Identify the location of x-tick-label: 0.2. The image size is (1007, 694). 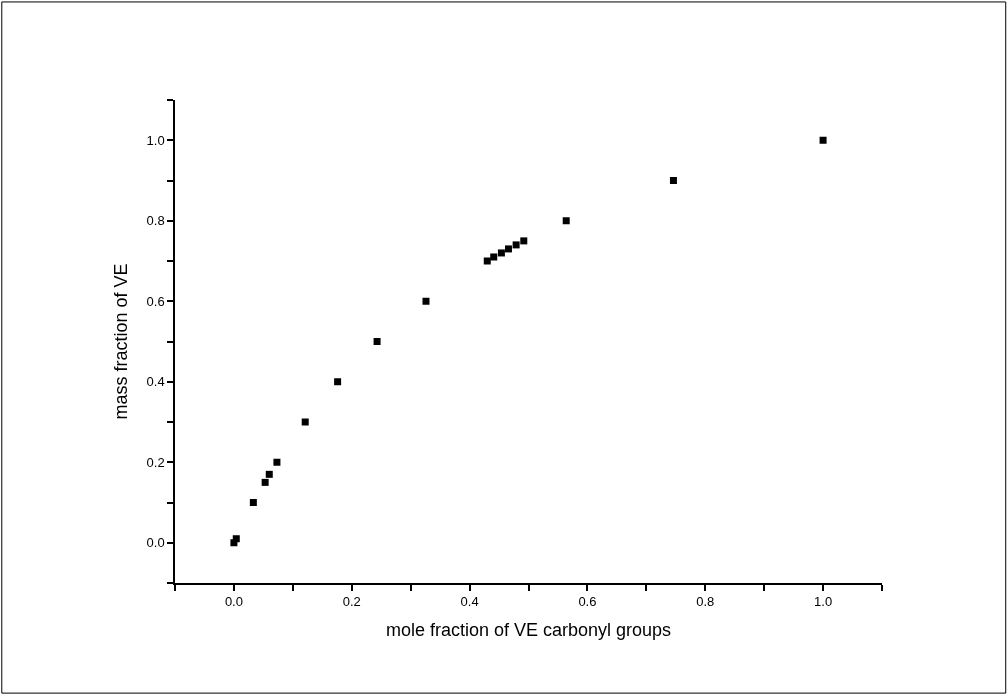
(351, 602).